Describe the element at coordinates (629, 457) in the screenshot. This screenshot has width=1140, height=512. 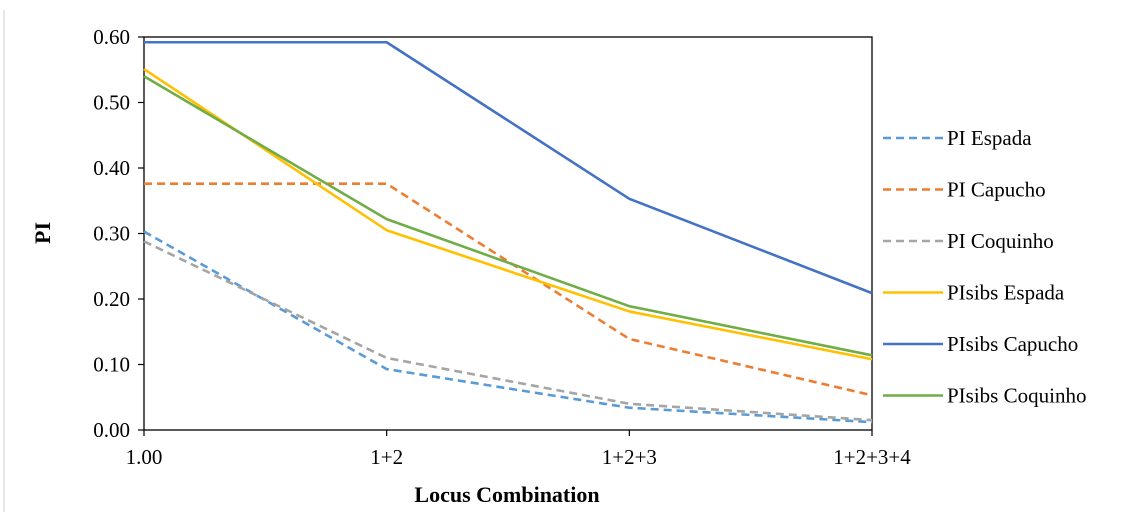
I see `x-tick-label: 1+2+3` at that location.